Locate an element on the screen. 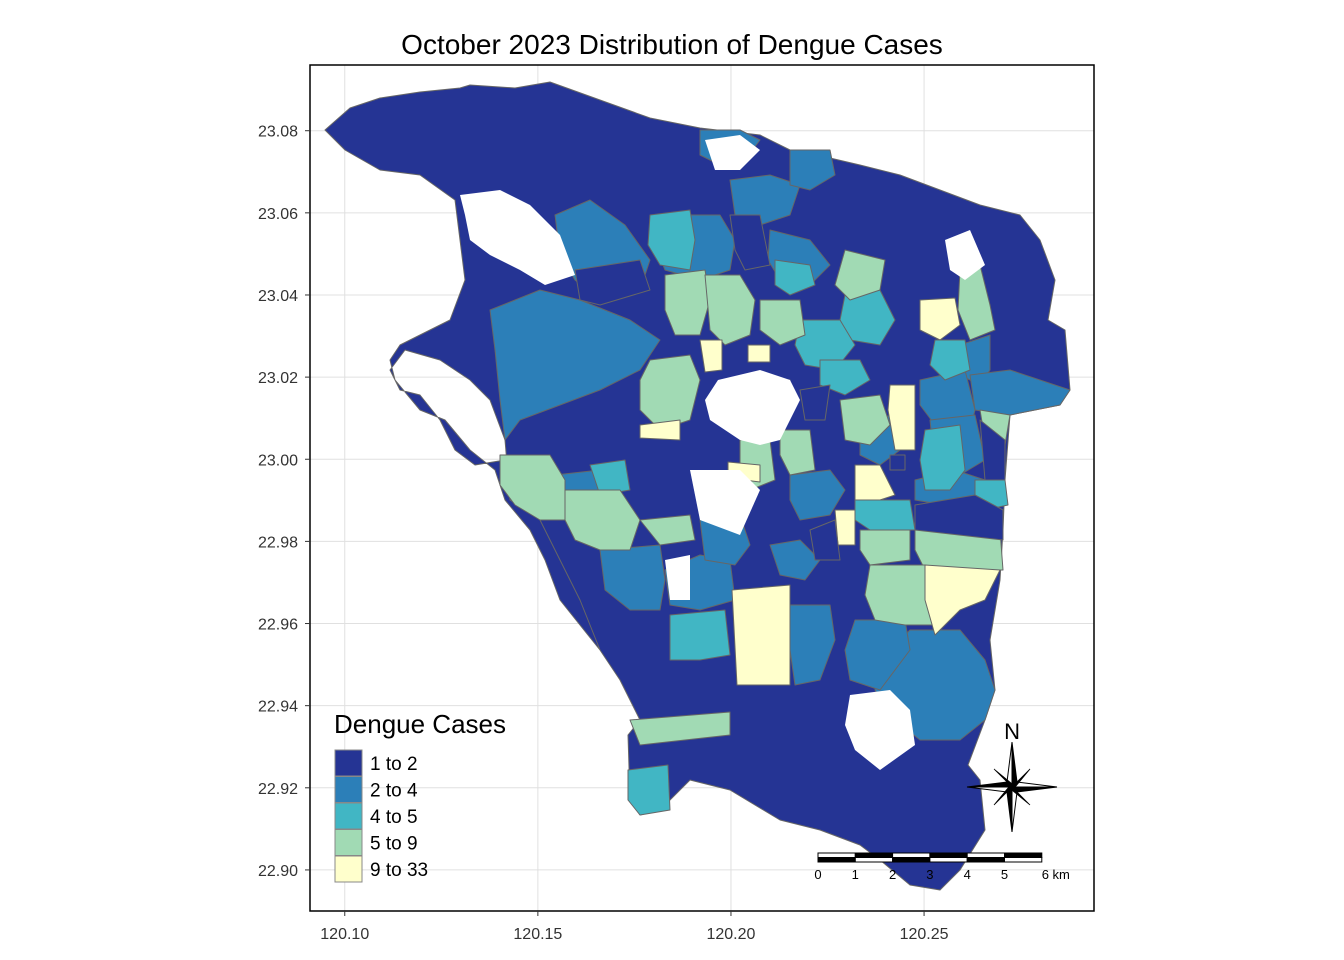 The height and width of the screenshot is (960, 1344). y-tick-label: 22.90 is located at coordinates (278, 871).